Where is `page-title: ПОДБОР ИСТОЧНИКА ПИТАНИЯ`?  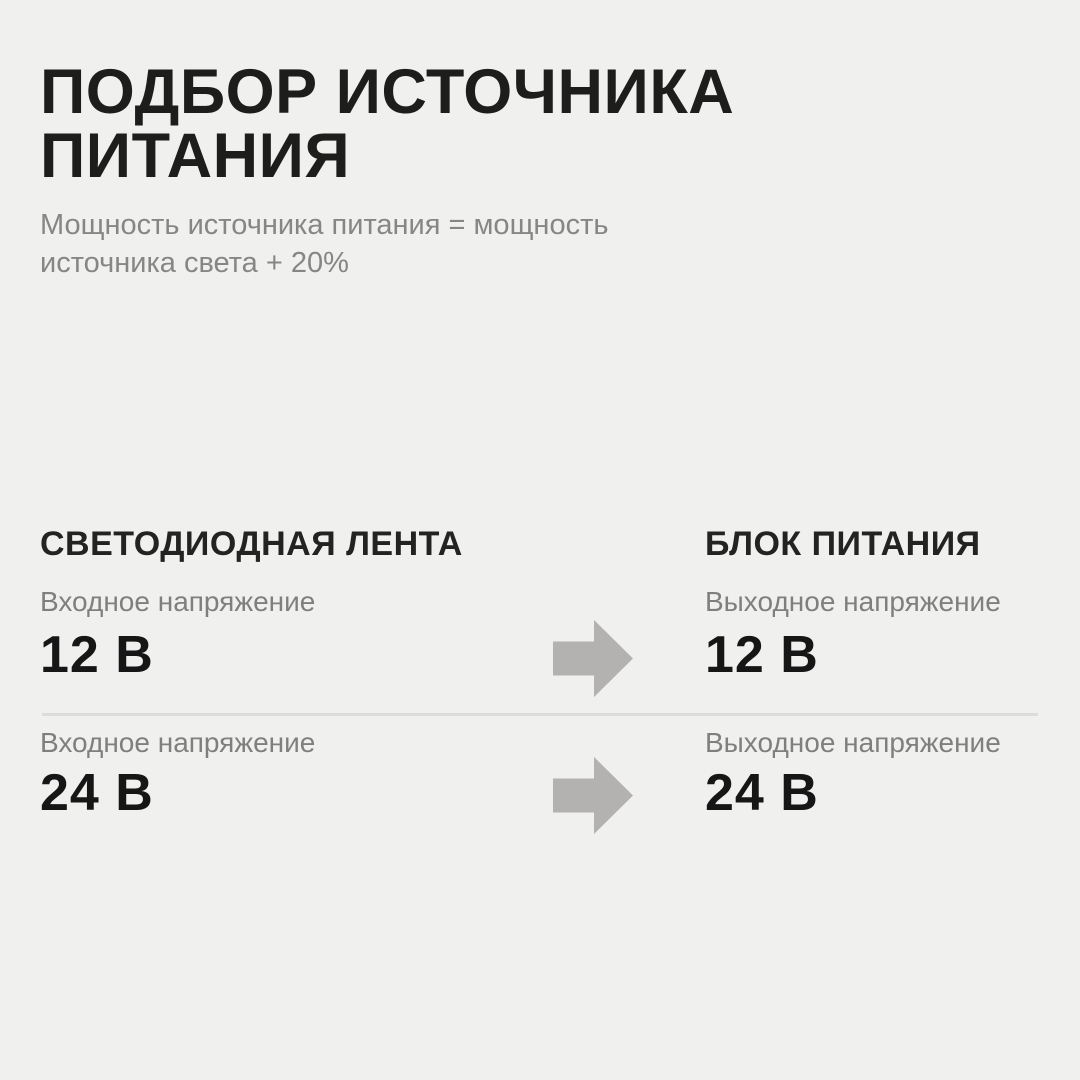 page-title: ПОДБОР ИСТОЧНИКА ПИТАНИЯ is located at coordinates (387, 124).